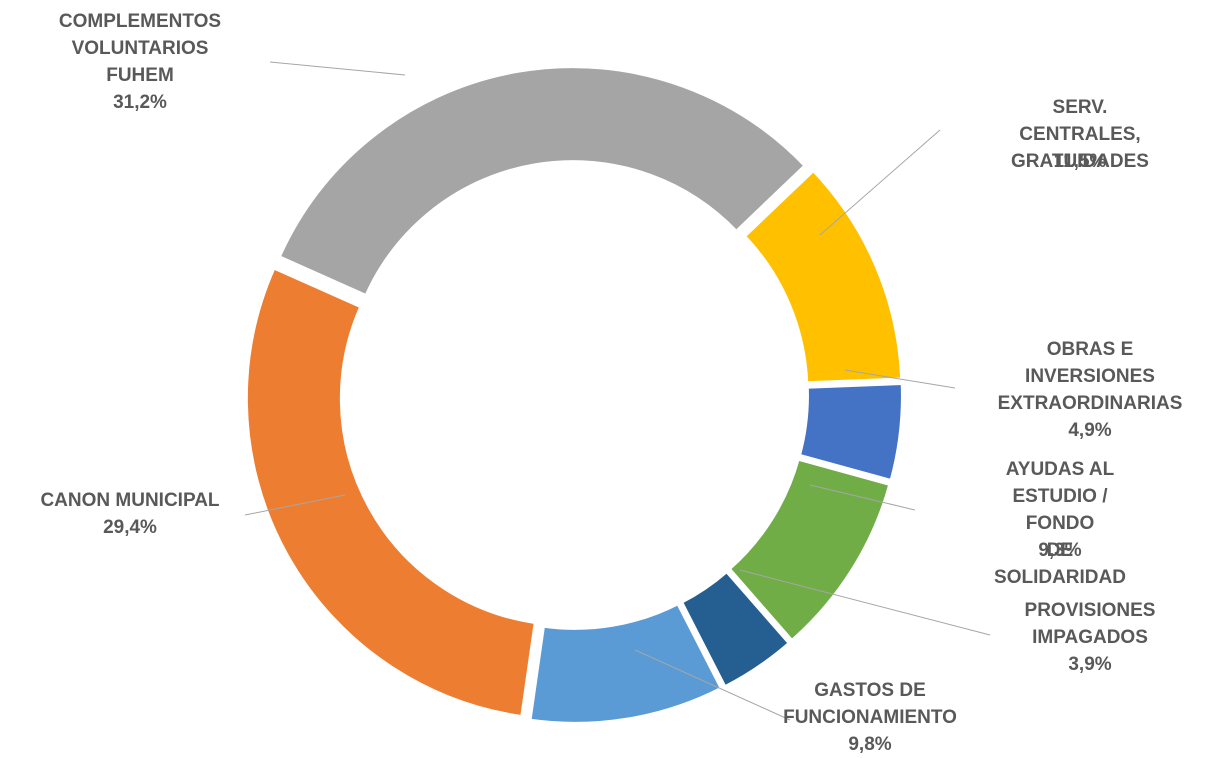 The height and width of the screenshot is (758, 1212). Describe the element at coordinates (1090, 376) in the screenshot. I see `category-label: OBRAS E INVERSIONES EXTRAORDINARIAS` at that location.